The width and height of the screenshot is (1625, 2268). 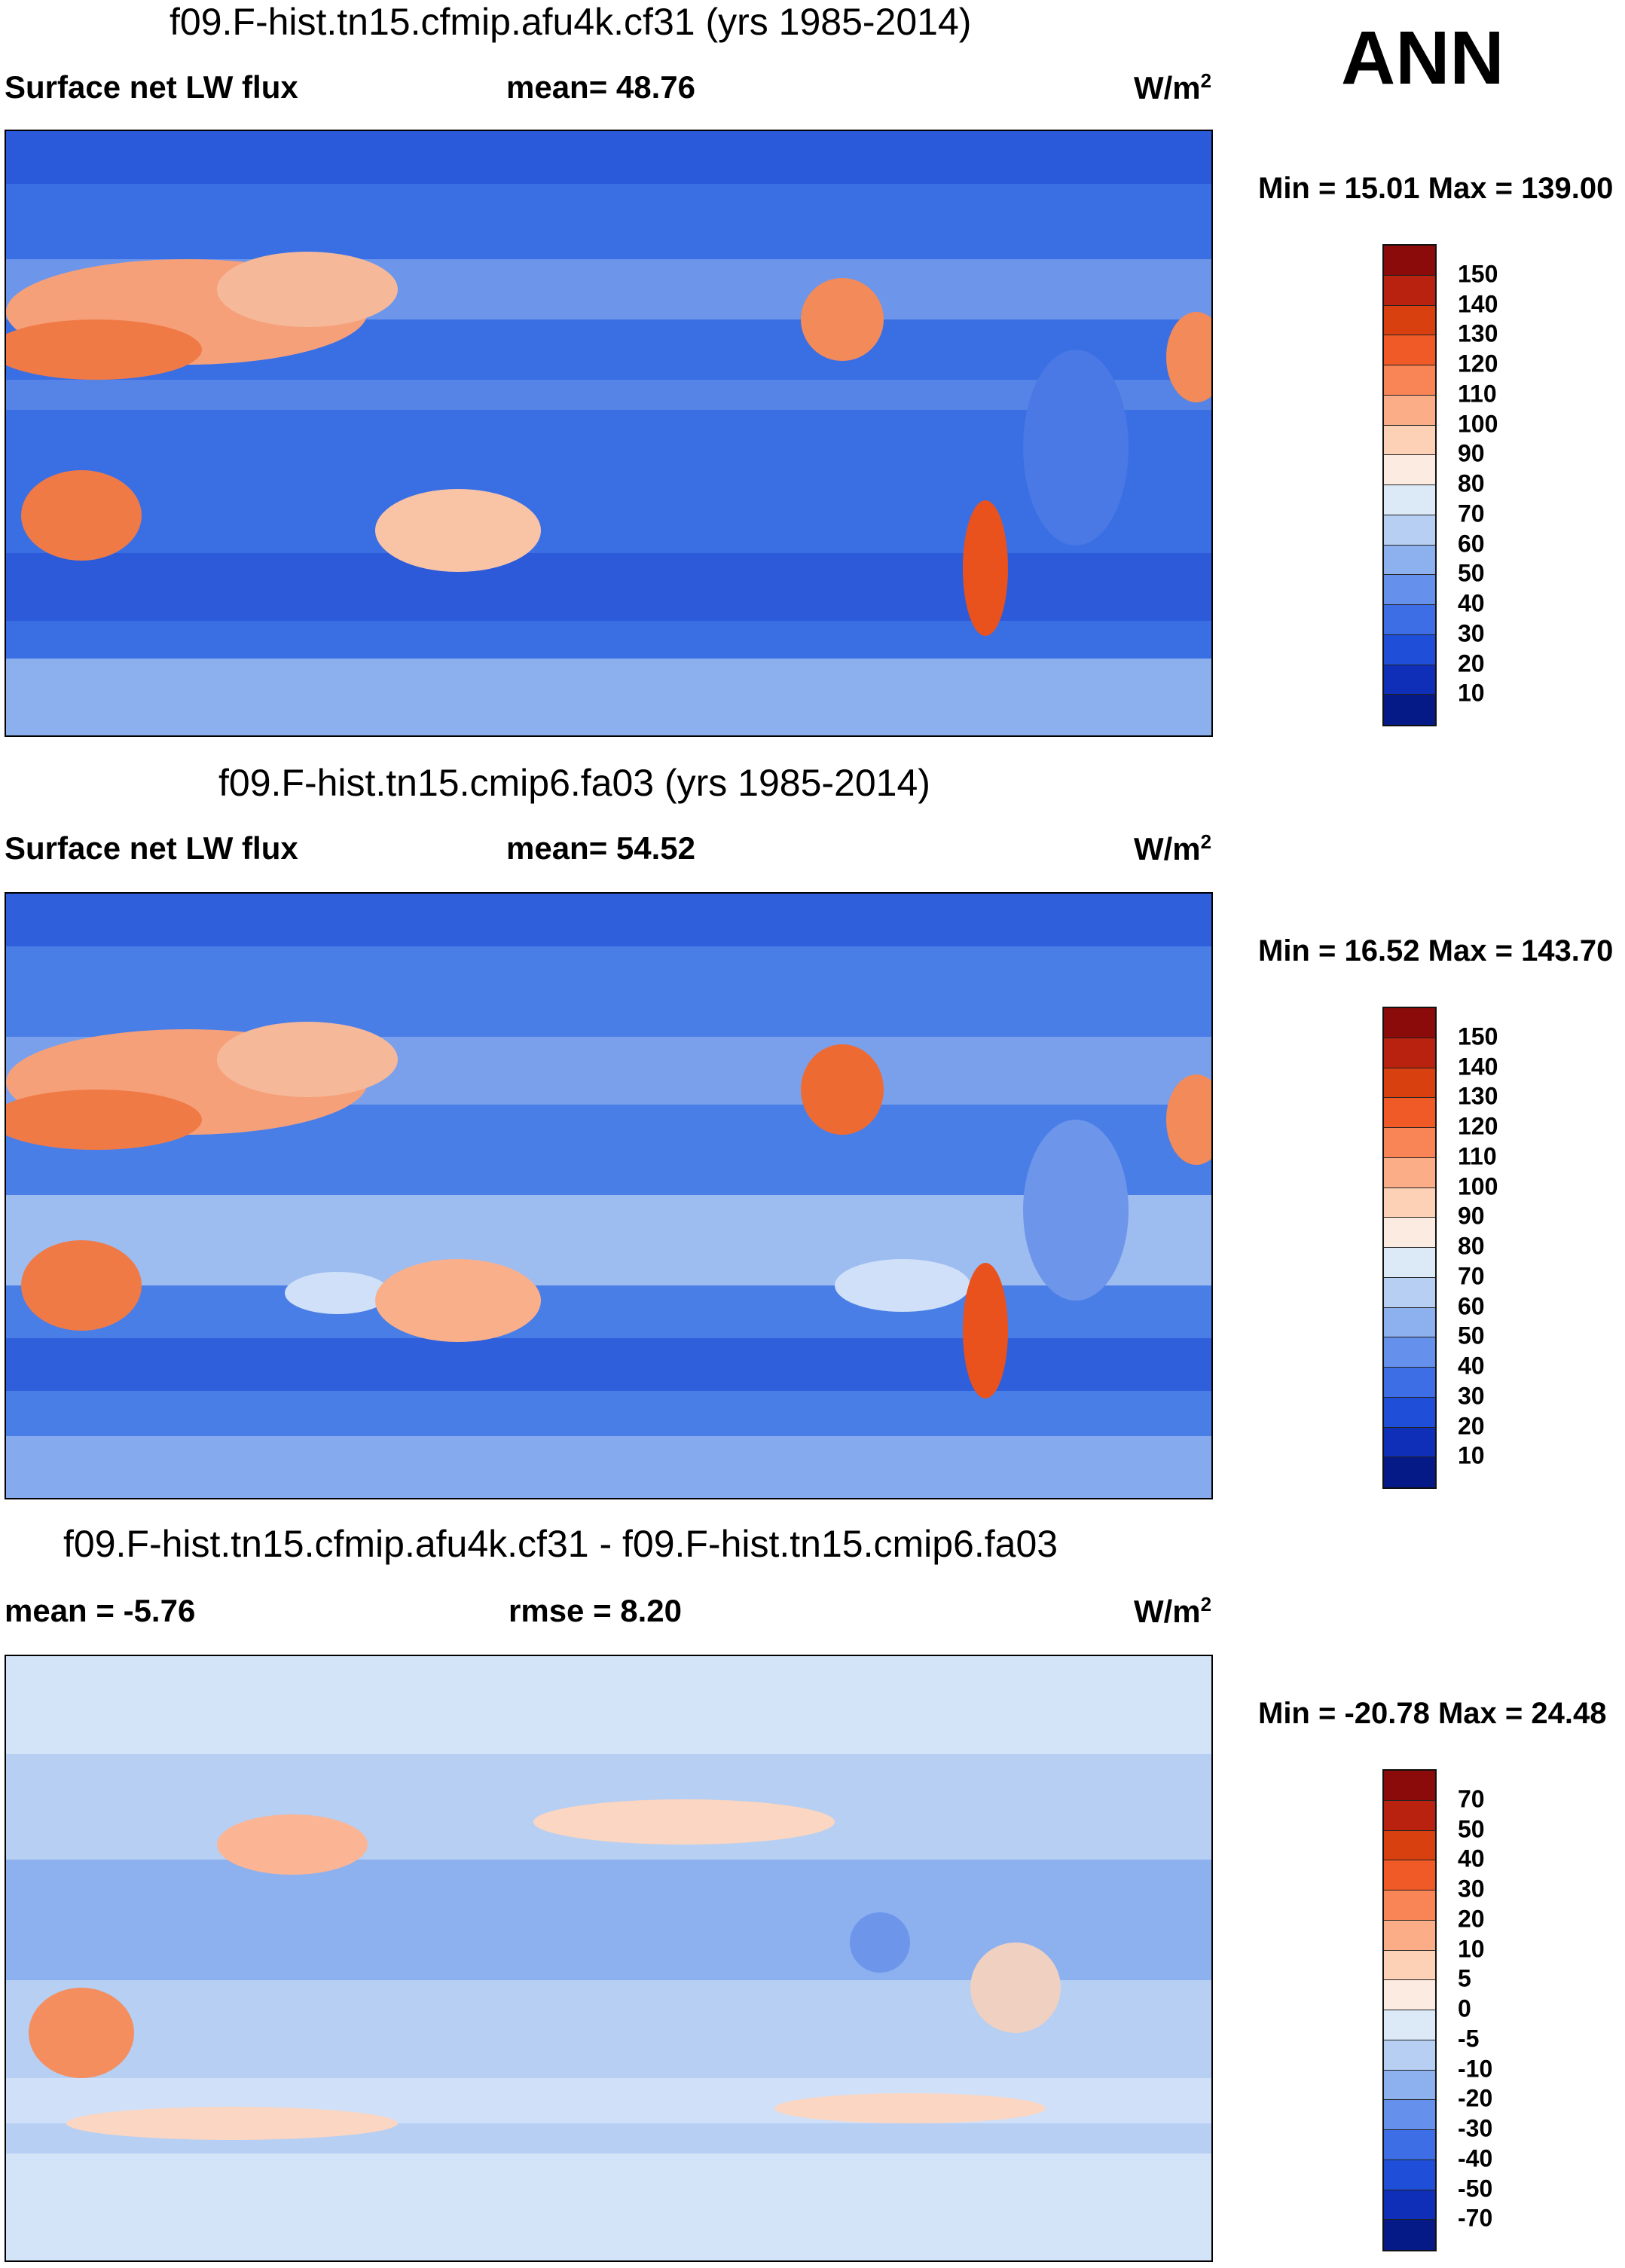 I want to click on panel-2-colorbar, so click(x=1409, y=1248).